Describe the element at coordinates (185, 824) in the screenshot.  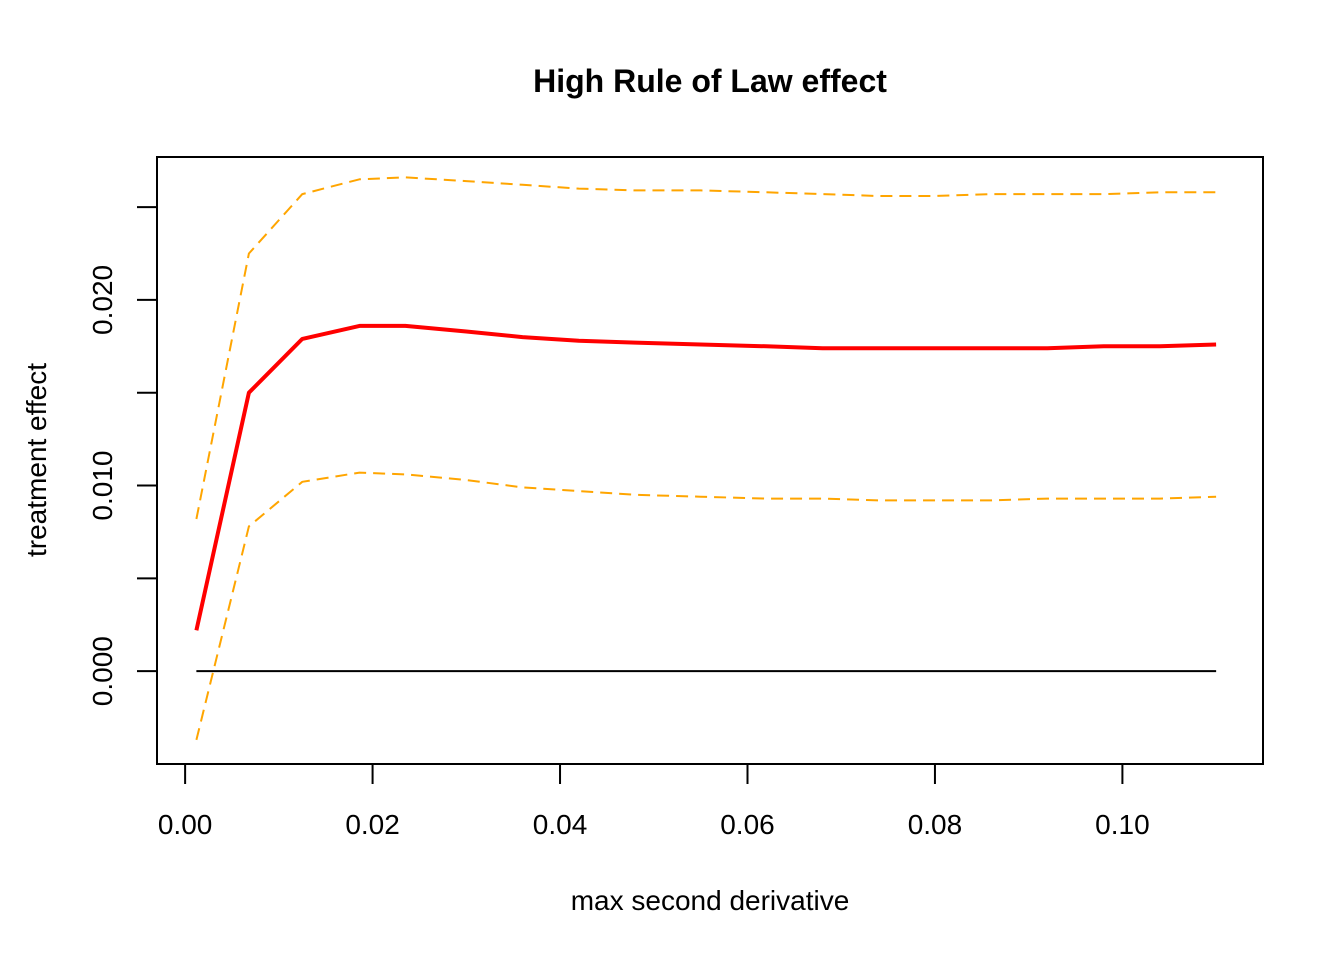
I see `x-tick-label: 0.00` at that location.